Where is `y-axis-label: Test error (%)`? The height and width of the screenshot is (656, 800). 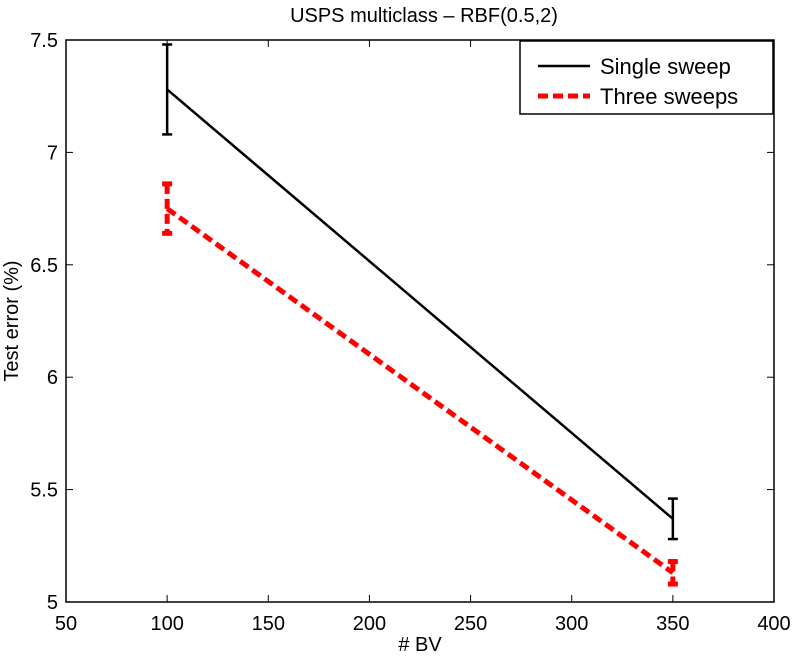
y-axis-label: Test error (%) is located at coordinates (12, 320).